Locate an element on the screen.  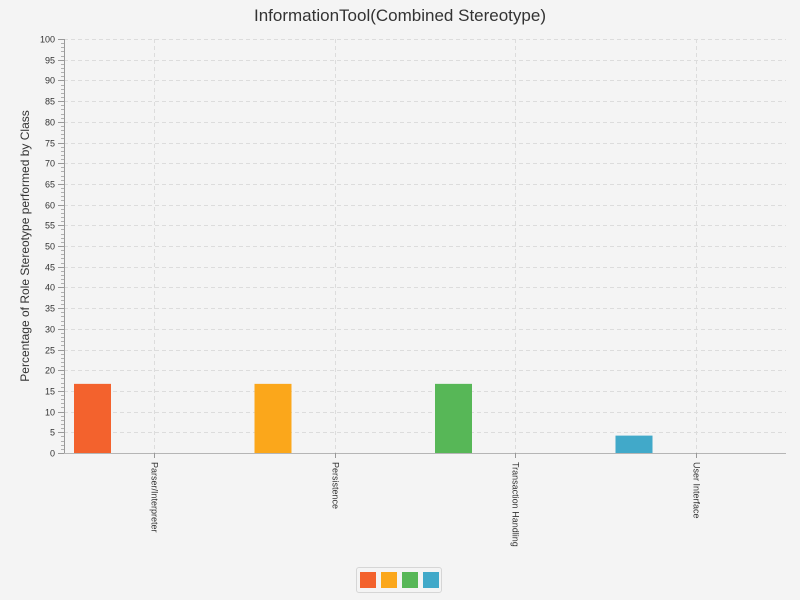
y-tick-label: 60 is located at coordinates (50, 206).